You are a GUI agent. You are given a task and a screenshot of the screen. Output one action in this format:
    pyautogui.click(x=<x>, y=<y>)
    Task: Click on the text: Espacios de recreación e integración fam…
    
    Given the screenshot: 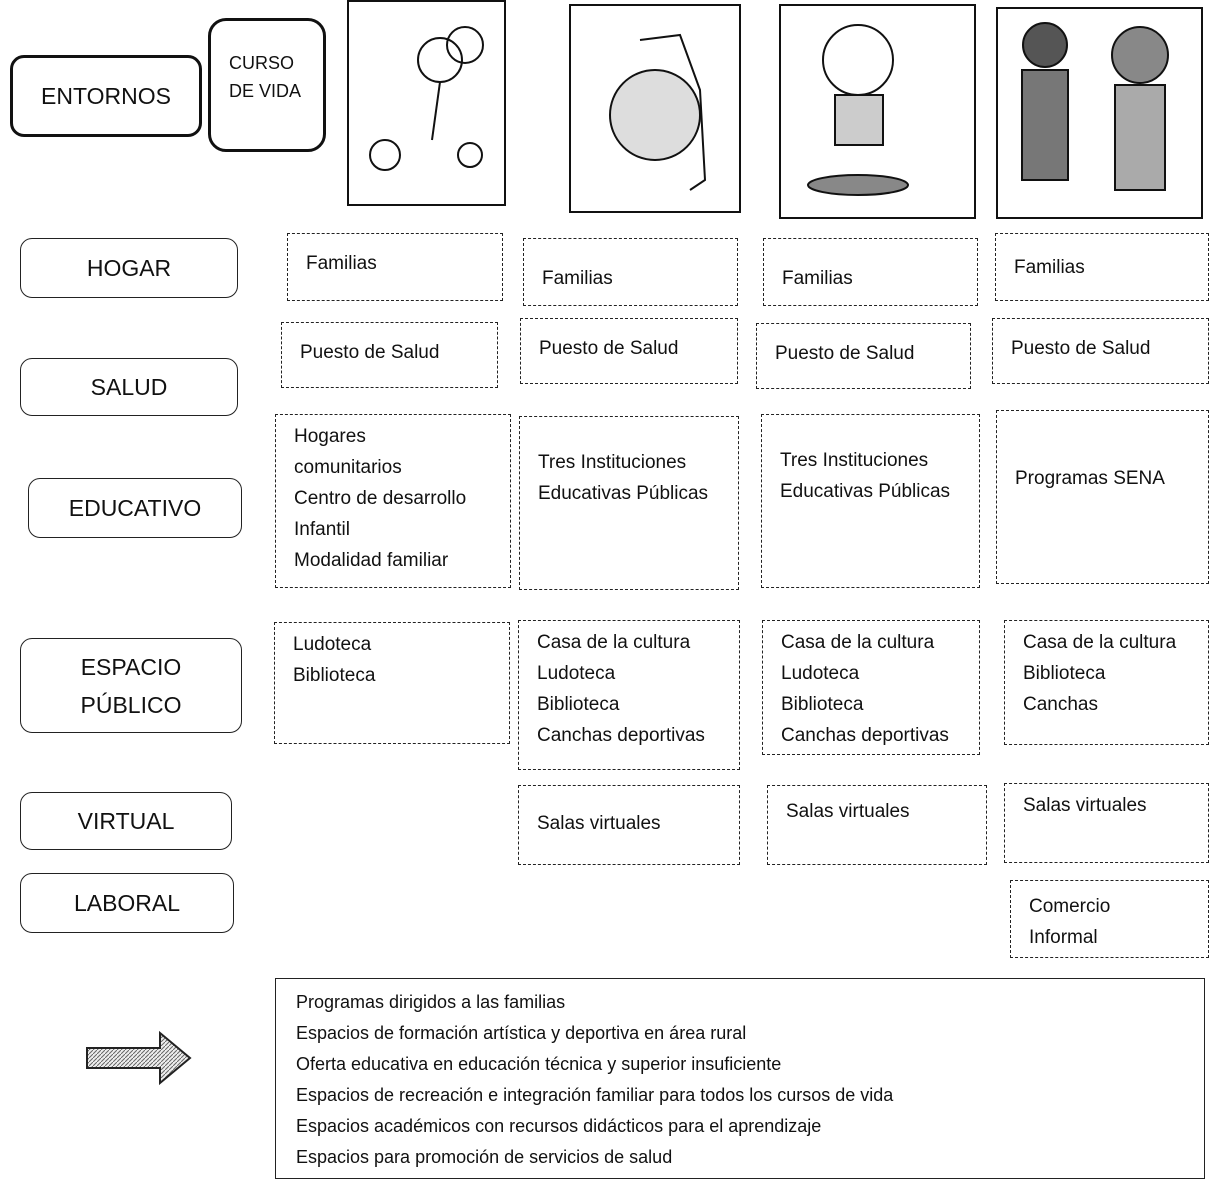 What is the action you would take?
    pyautogui.click(x=595, y=1095)
    